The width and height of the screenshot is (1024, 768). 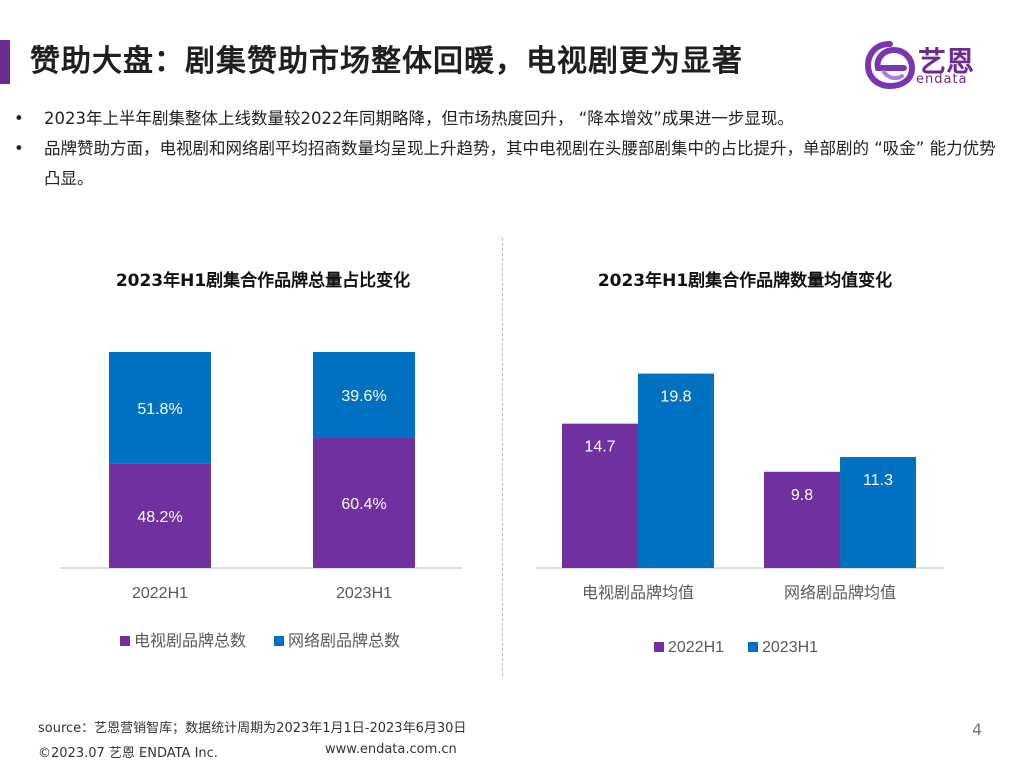 I want to click on data-label: 39.6%, so click(x=363, y=396).